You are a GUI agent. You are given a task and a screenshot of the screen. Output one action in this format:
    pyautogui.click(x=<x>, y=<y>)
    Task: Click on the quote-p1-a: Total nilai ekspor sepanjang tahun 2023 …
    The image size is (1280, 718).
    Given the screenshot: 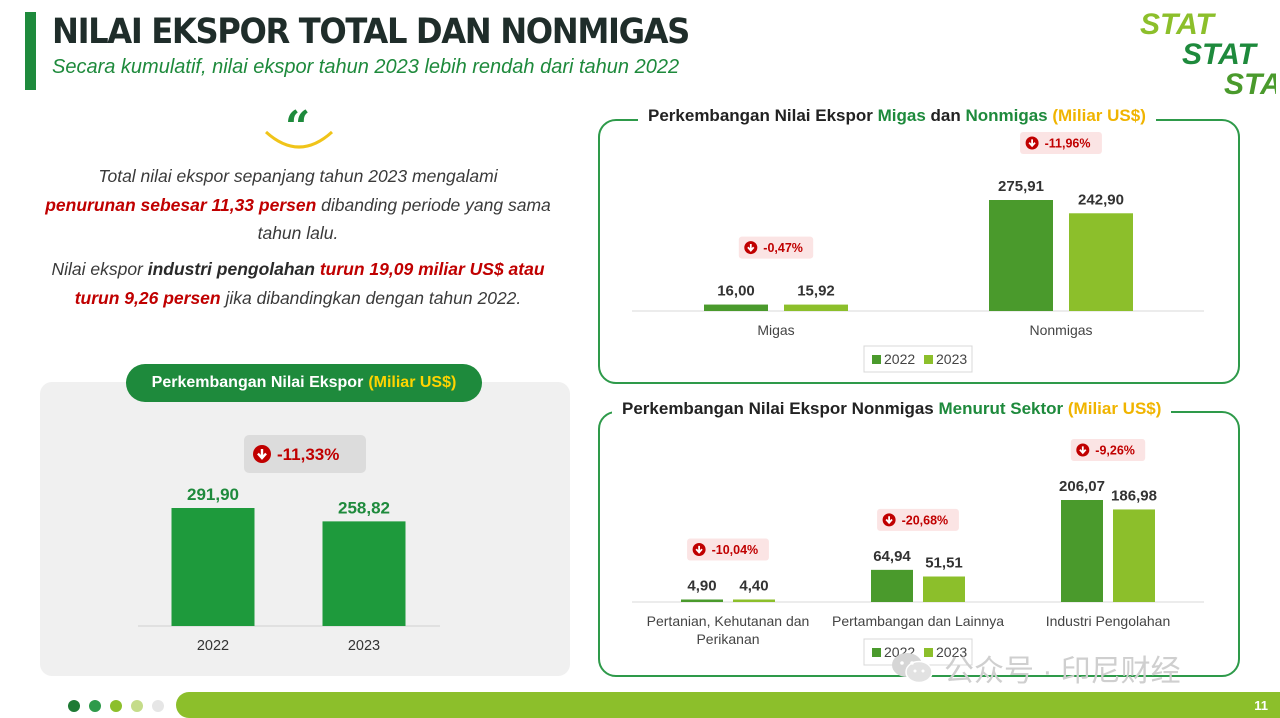 What is the action you would take?
    pyautogui.click(x=298, y=176)
    